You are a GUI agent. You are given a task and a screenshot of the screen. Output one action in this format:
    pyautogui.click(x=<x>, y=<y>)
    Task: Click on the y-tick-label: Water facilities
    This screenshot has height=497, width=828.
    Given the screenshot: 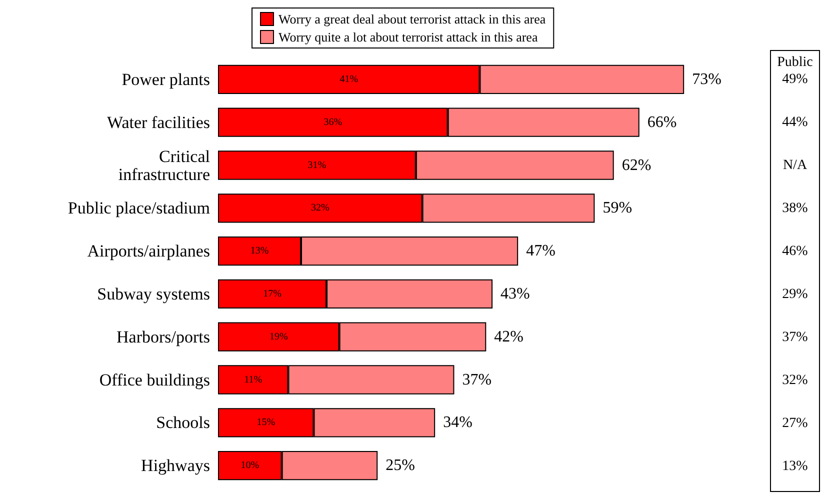 What is the action you would take?
    pyautogui.click(x=158, y=122)
    